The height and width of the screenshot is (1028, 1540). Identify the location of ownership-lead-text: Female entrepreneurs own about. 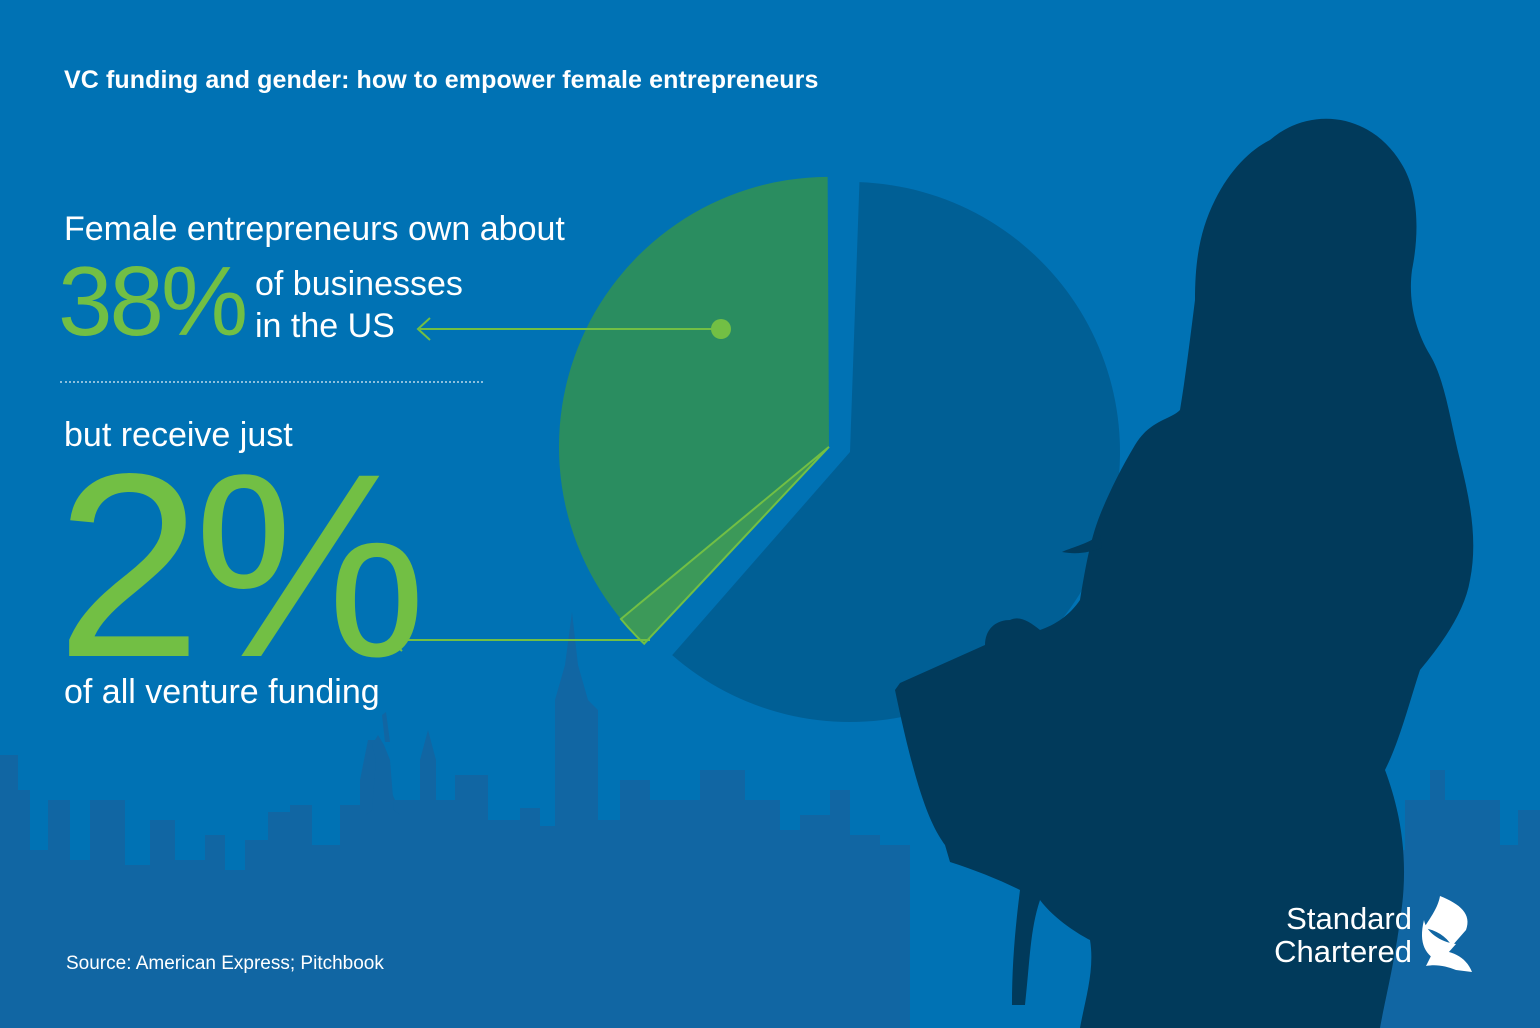
(314, 229).